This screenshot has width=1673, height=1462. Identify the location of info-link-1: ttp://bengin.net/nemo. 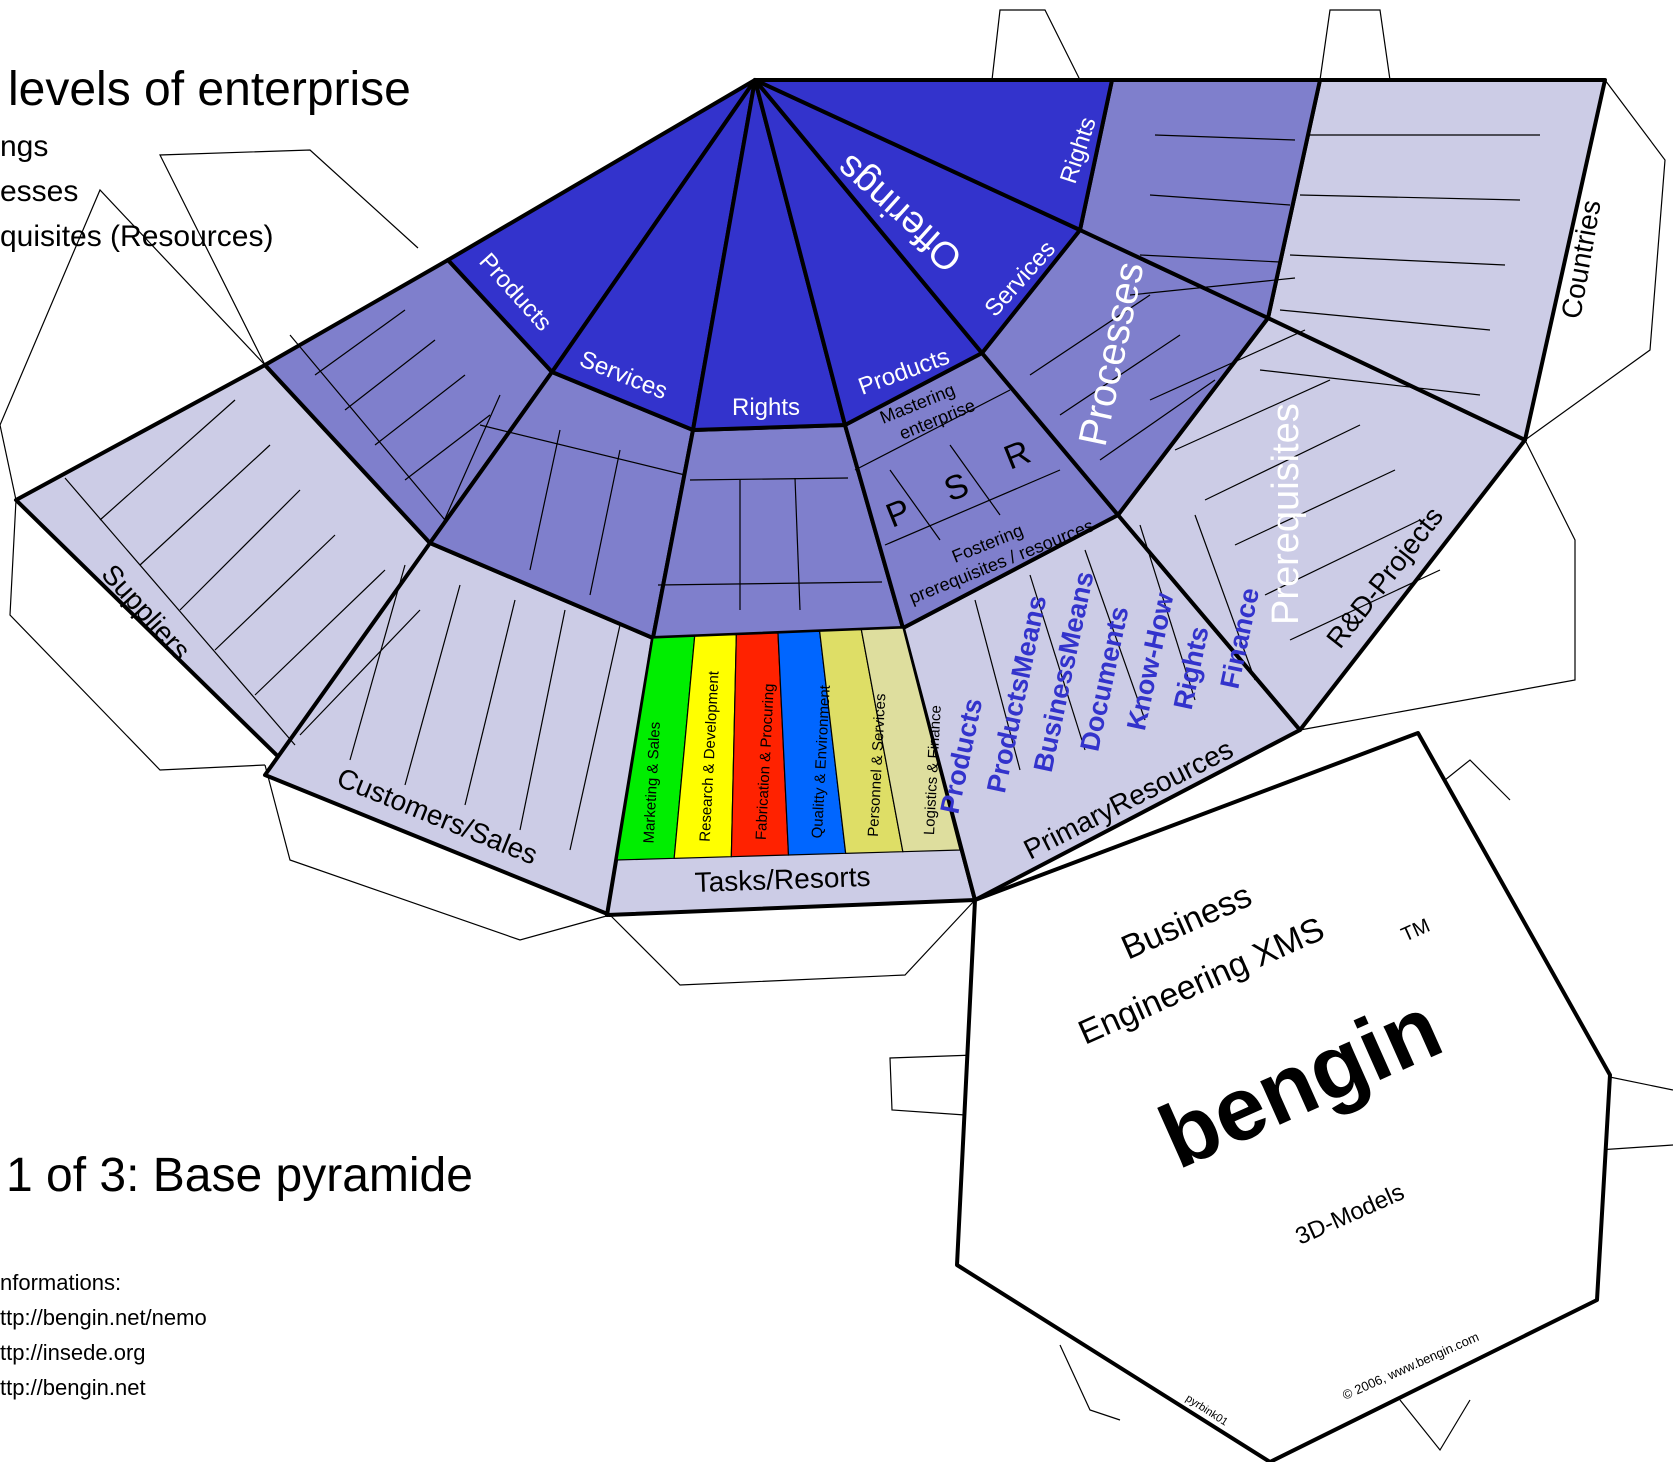
(103, 1317).